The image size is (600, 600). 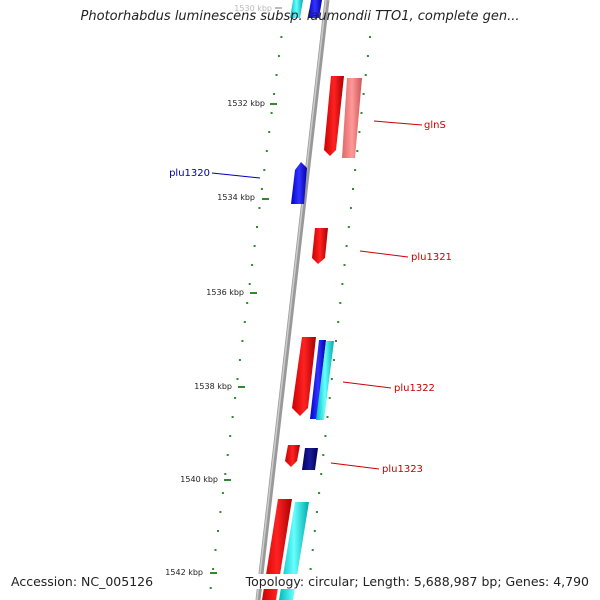 I want to click on plu1320-label: plu1320, so click(x=189, y=173).